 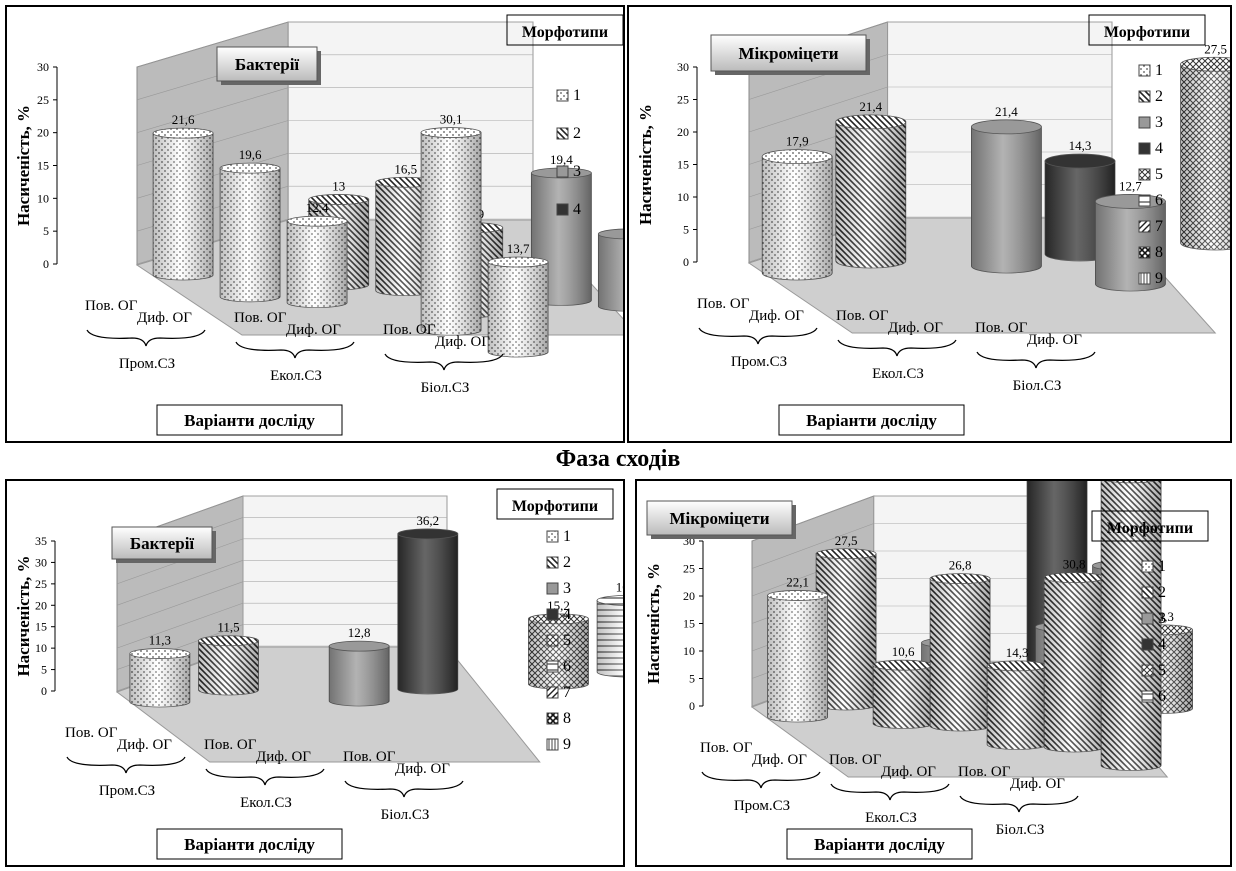 I want to click on data-label: 30,8, so click(x=1074, y=564).